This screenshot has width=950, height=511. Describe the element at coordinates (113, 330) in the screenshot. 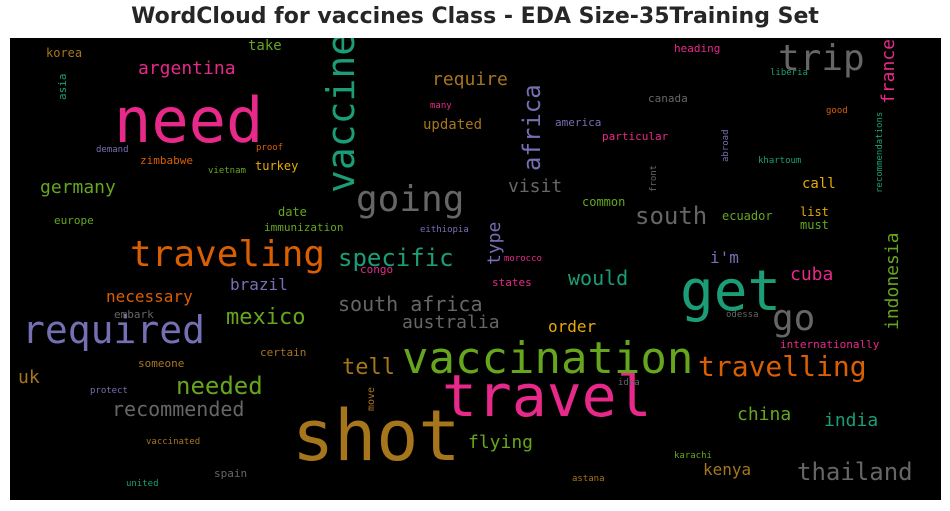

I see `word-required: required` at that location.